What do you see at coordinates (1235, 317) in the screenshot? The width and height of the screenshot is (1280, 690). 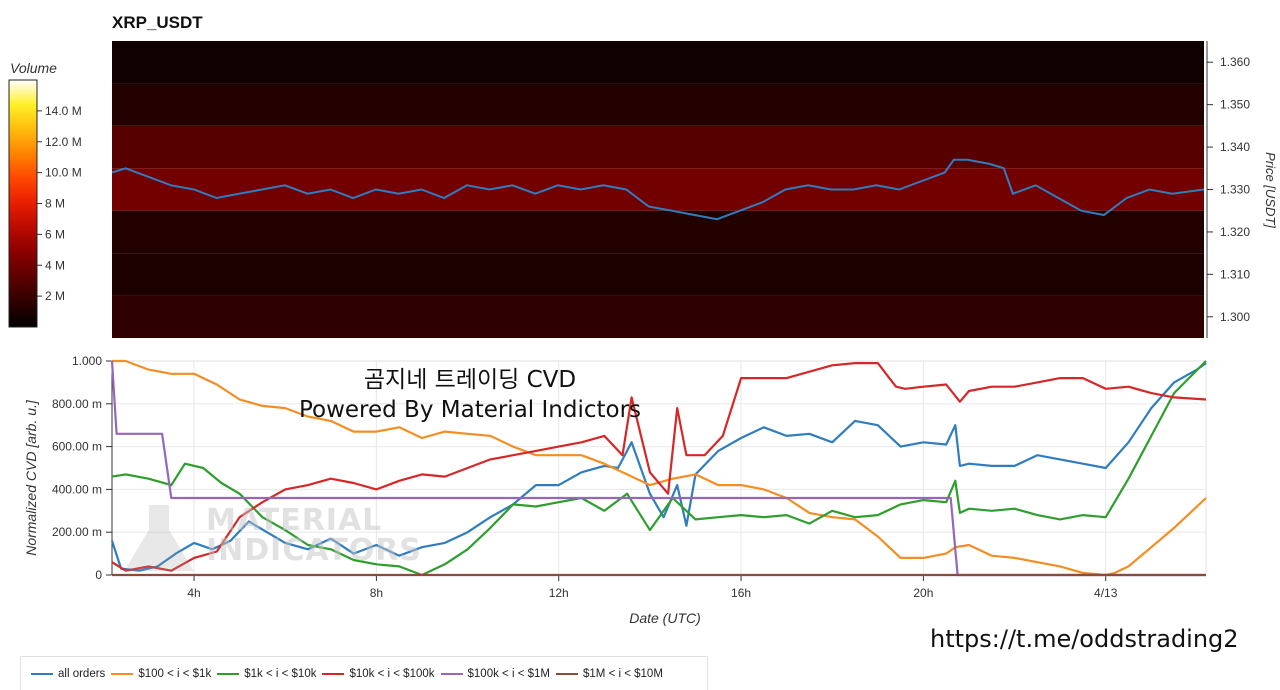 I see `price-tick-label: 1.300` at bounding box center [1235, 317].